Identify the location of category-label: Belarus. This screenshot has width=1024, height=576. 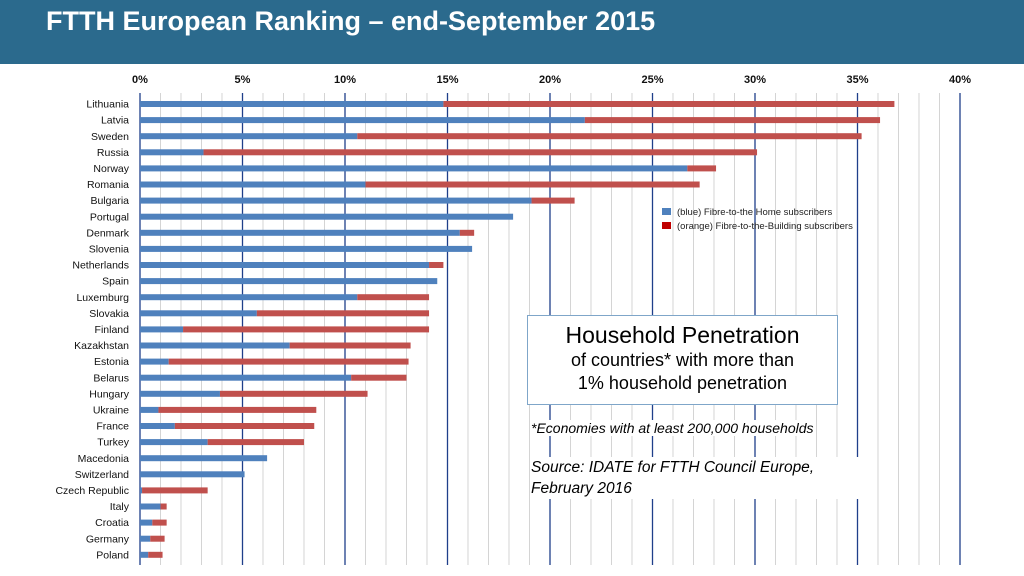
(111, 378).